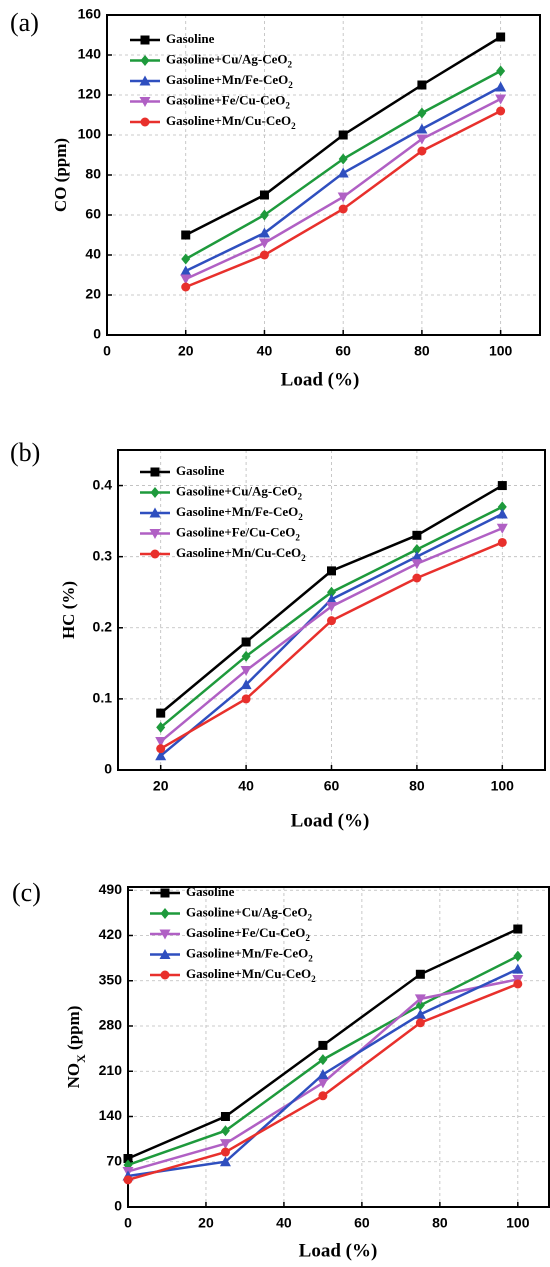  I want to click on y-tick-label: 0.4, so click(103, 484).